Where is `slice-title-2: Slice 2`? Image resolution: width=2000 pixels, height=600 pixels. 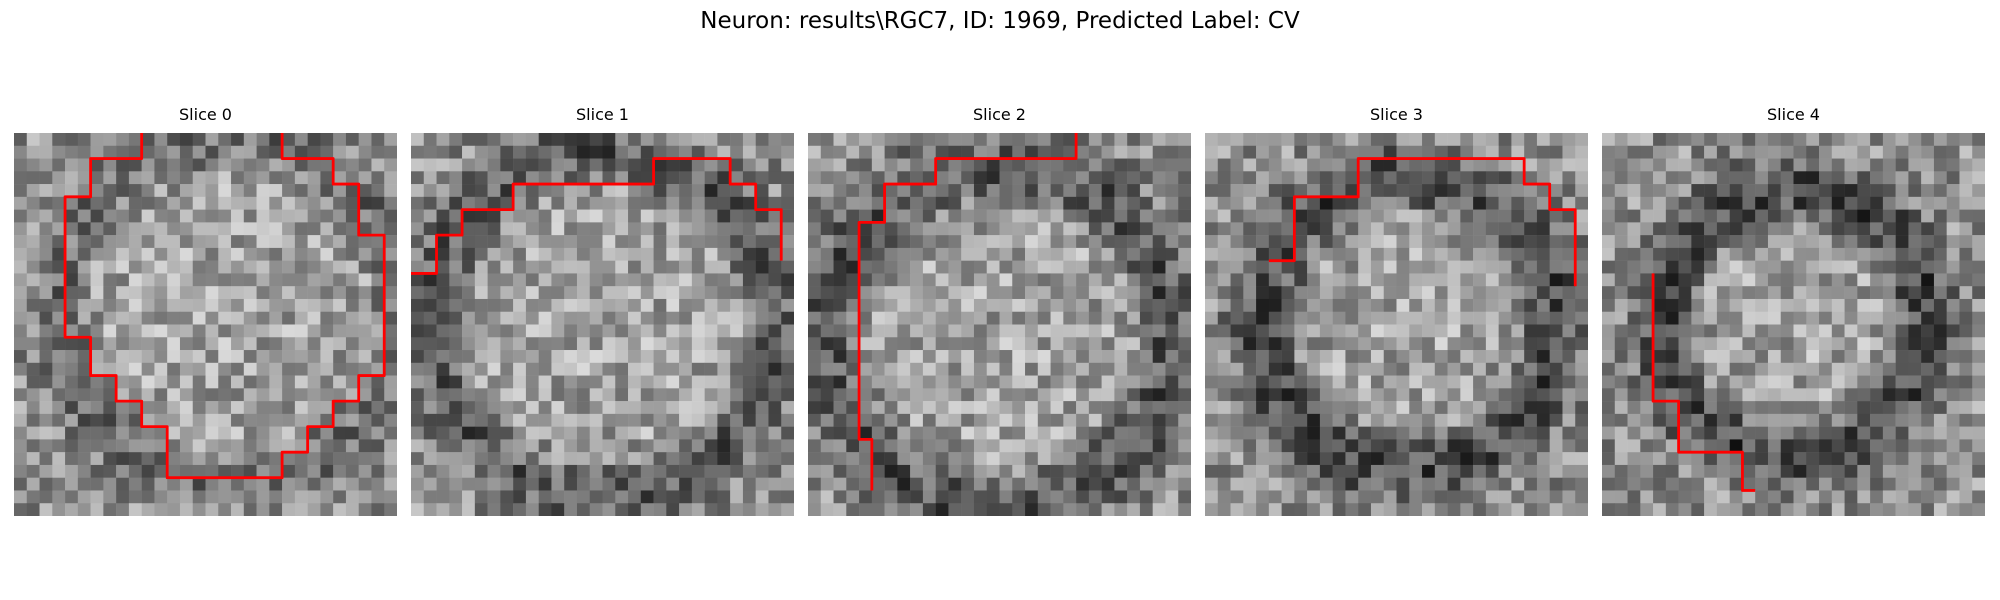
slice-title-2: Slice 2 is located at coordinates (999, 114).